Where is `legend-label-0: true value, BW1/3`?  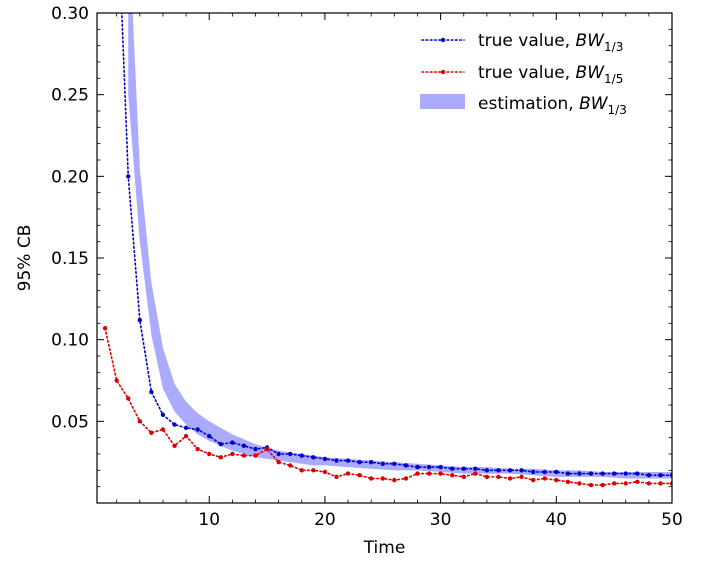 legend-label-0: true value, BW1/3 is located at coordinates (550, 42).